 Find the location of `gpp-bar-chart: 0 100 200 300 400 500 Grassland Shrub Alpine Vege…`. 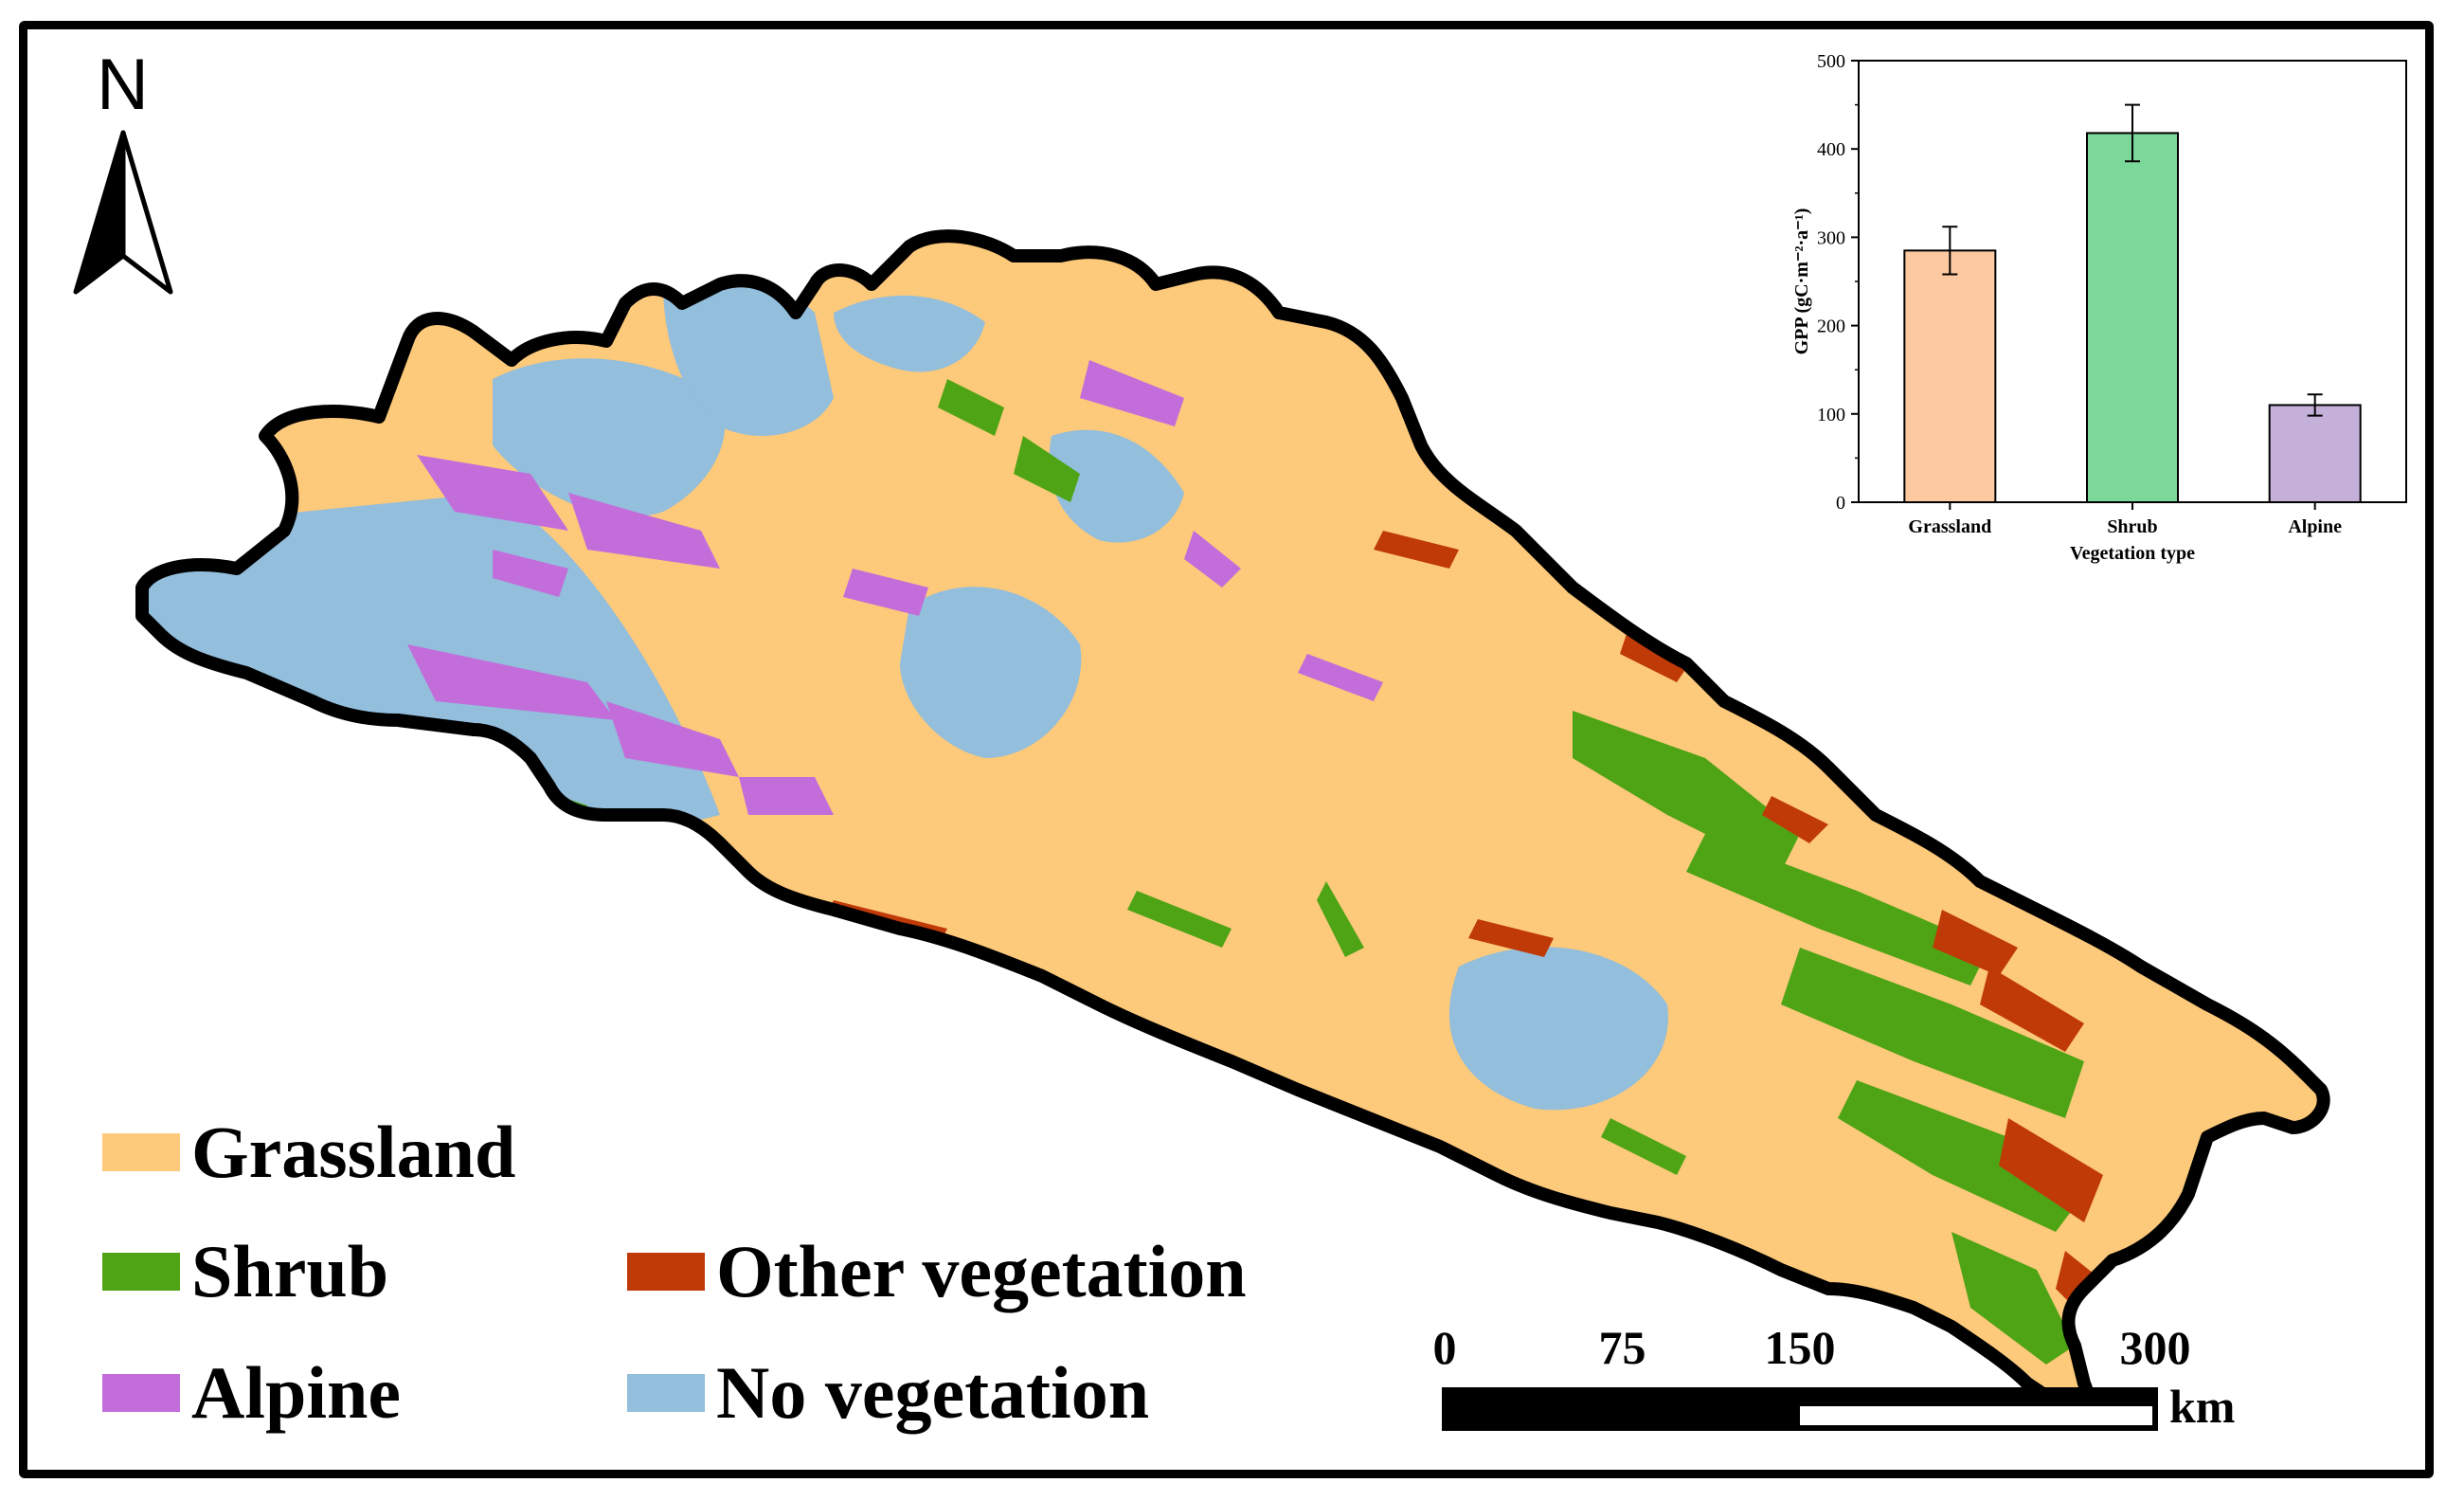

gpp-bar-chart: 0 100 200 300 400 500 Grassland Shrub Alpine Vege… is located at coordinates (2103, 310).